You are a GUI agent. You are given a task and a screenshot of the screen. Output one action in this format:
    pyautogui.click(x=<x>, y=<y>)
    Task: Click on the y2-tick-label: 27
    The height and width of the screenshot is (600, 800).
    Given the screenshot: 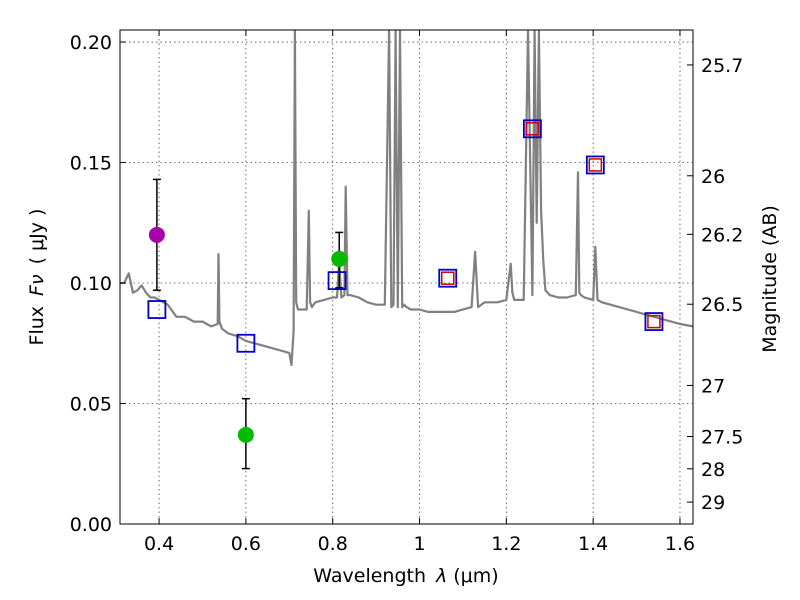 What is the action you would take?
    pyautogui.click(x=713, y=386)
    